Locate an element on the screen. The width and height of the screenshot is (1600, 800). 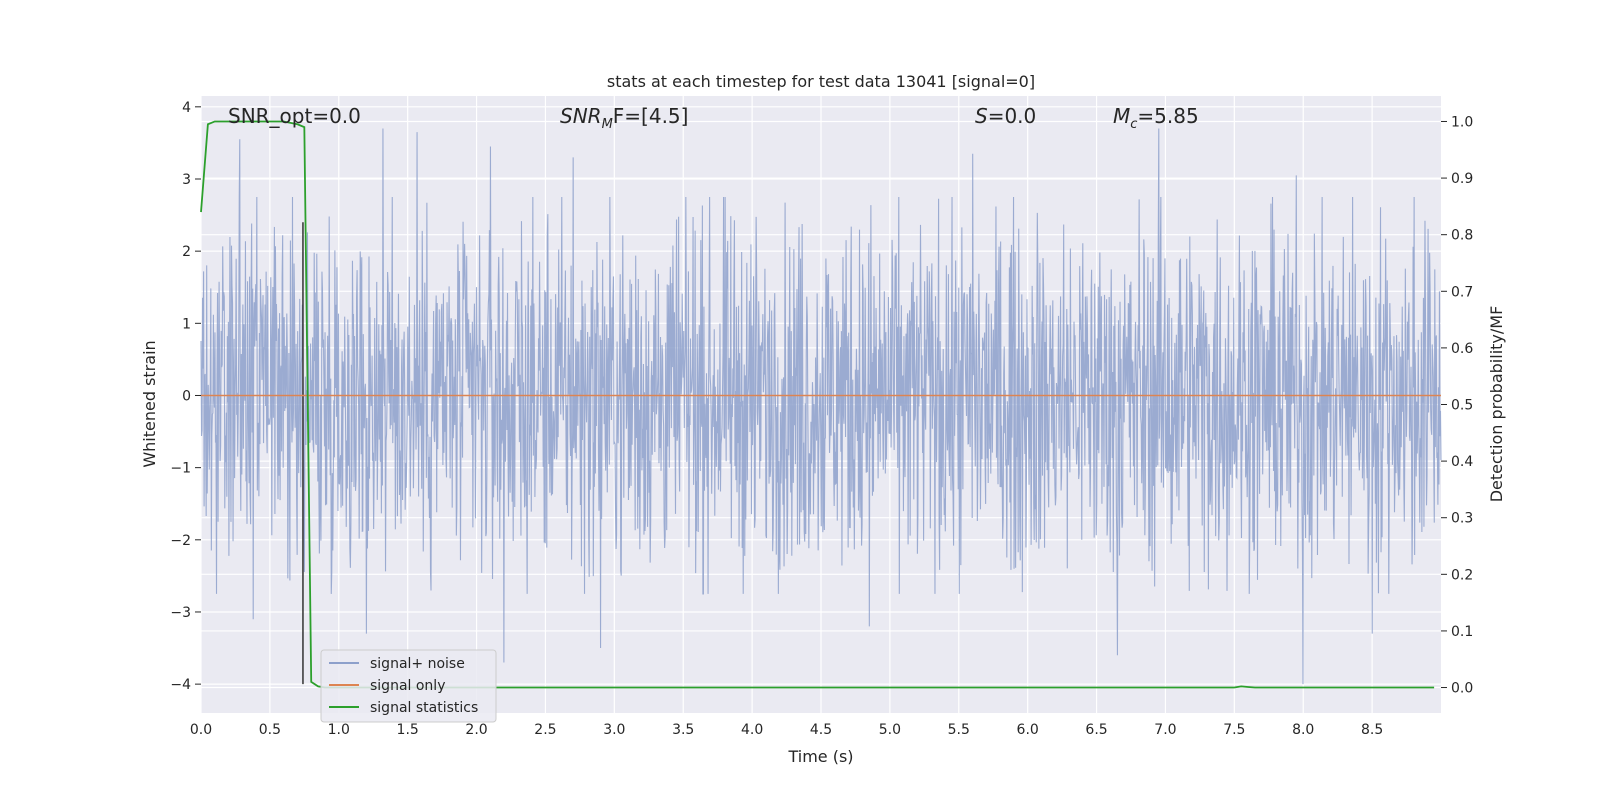
y2-tick-label: 0.3 is located at coordinates (1462, 519).